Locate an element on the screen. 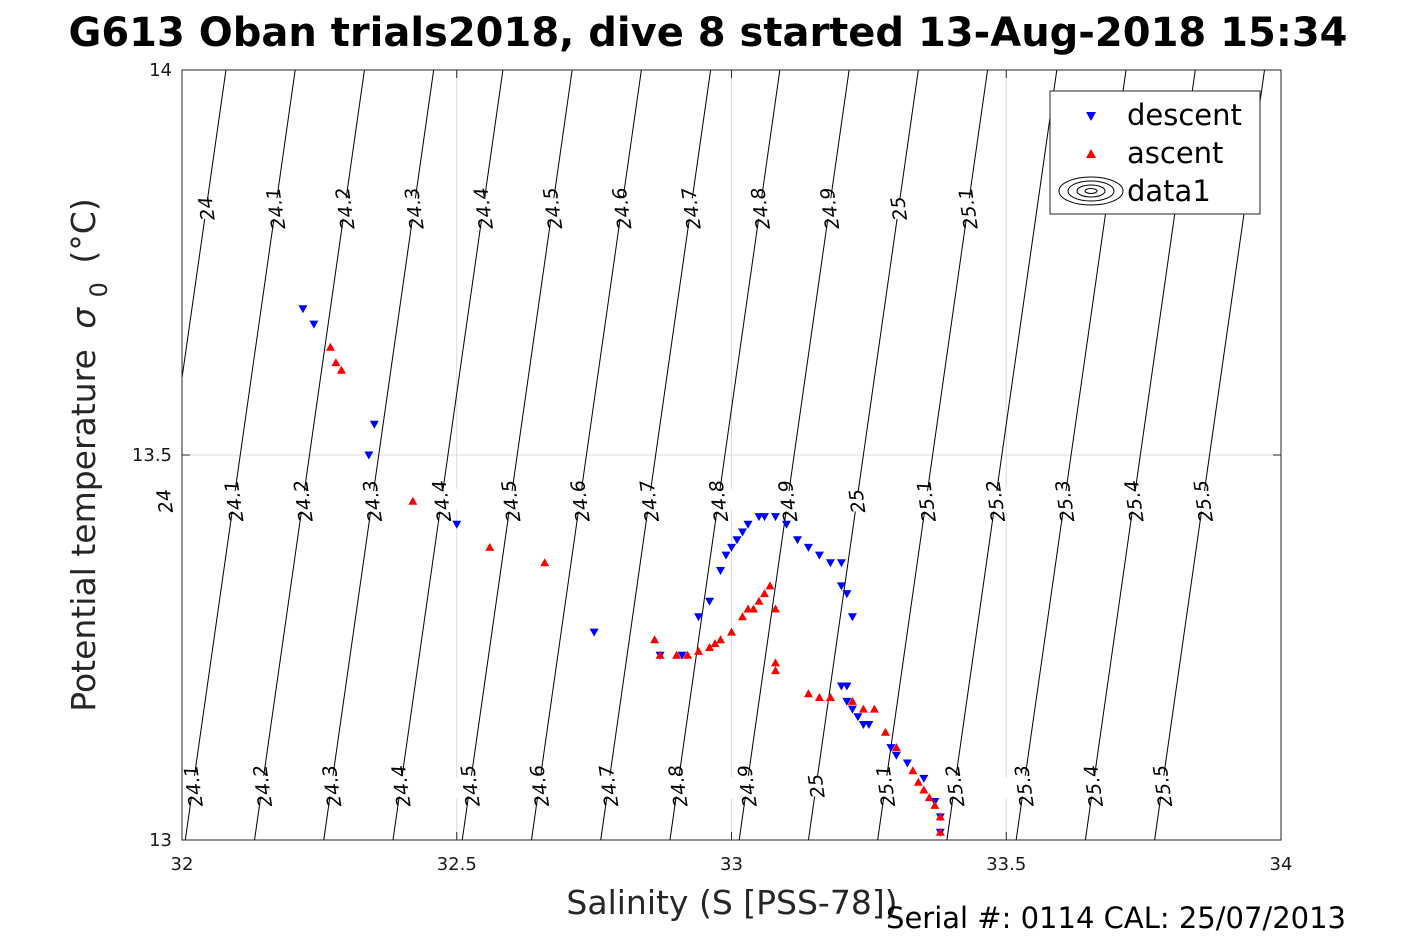 Image resolution: width=1417 pixels, height=945 pixels. contour-label: 24 is located at coordinates (165, 501).